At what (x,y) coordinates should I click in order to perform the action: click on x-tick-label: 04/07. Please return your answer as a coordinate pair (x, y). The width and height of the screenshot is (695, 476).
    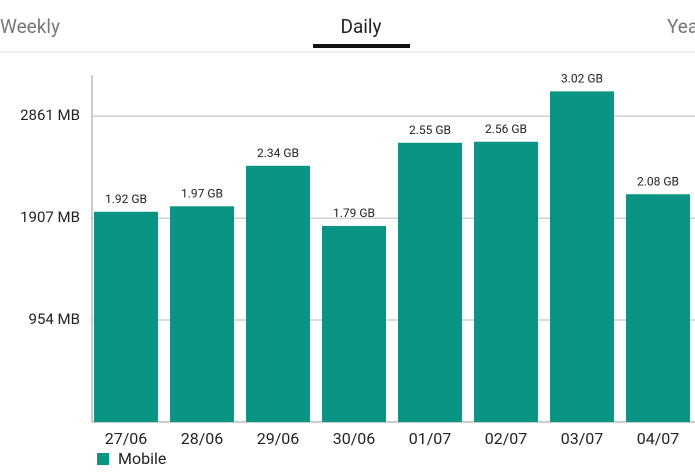
    Looking at the image, I should click on (658, 438).